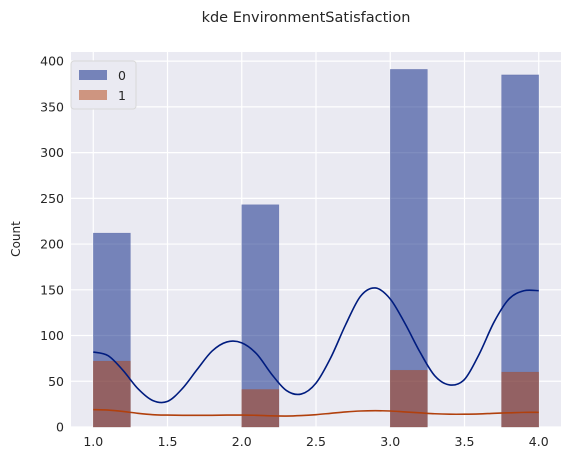  Describe the element at coordinates (306, 18) in the screenshot. I see `chart-title: kde EnvironmentSatisfaction` at that location.